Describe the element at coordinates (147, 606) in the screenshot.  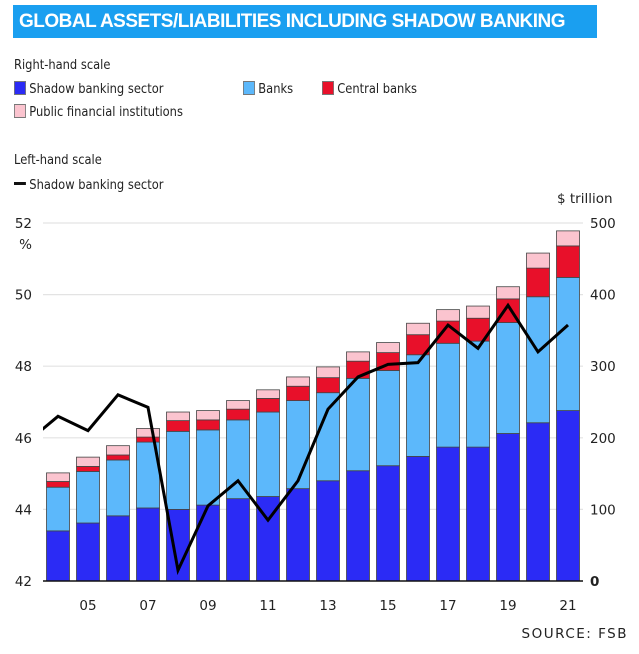
I see `x-tick-label: 07` at that location.